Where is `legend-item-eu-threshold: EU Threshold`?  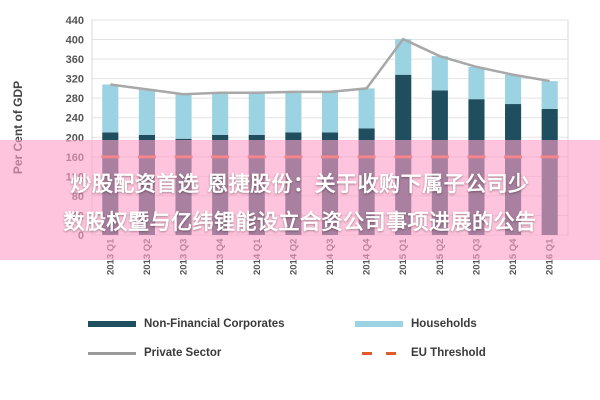
legend-item-eu-threshold: EU Threshold is located at coordinates (420, 353).